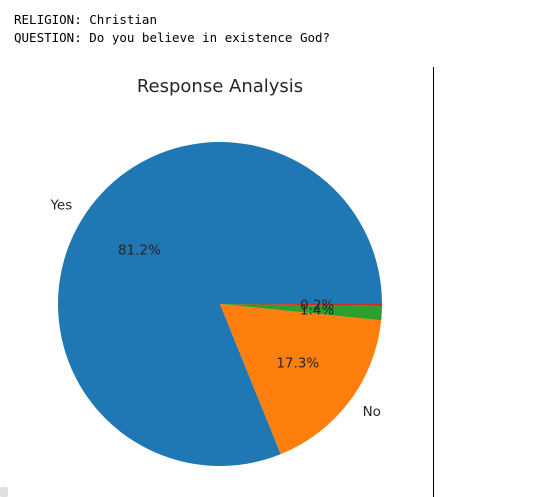 The height and width of the screenshot is (497, 536). What do you see at coordinates (433, 282) in the screenshot?
I see `cell-divider` at bounding box center [433, 282].